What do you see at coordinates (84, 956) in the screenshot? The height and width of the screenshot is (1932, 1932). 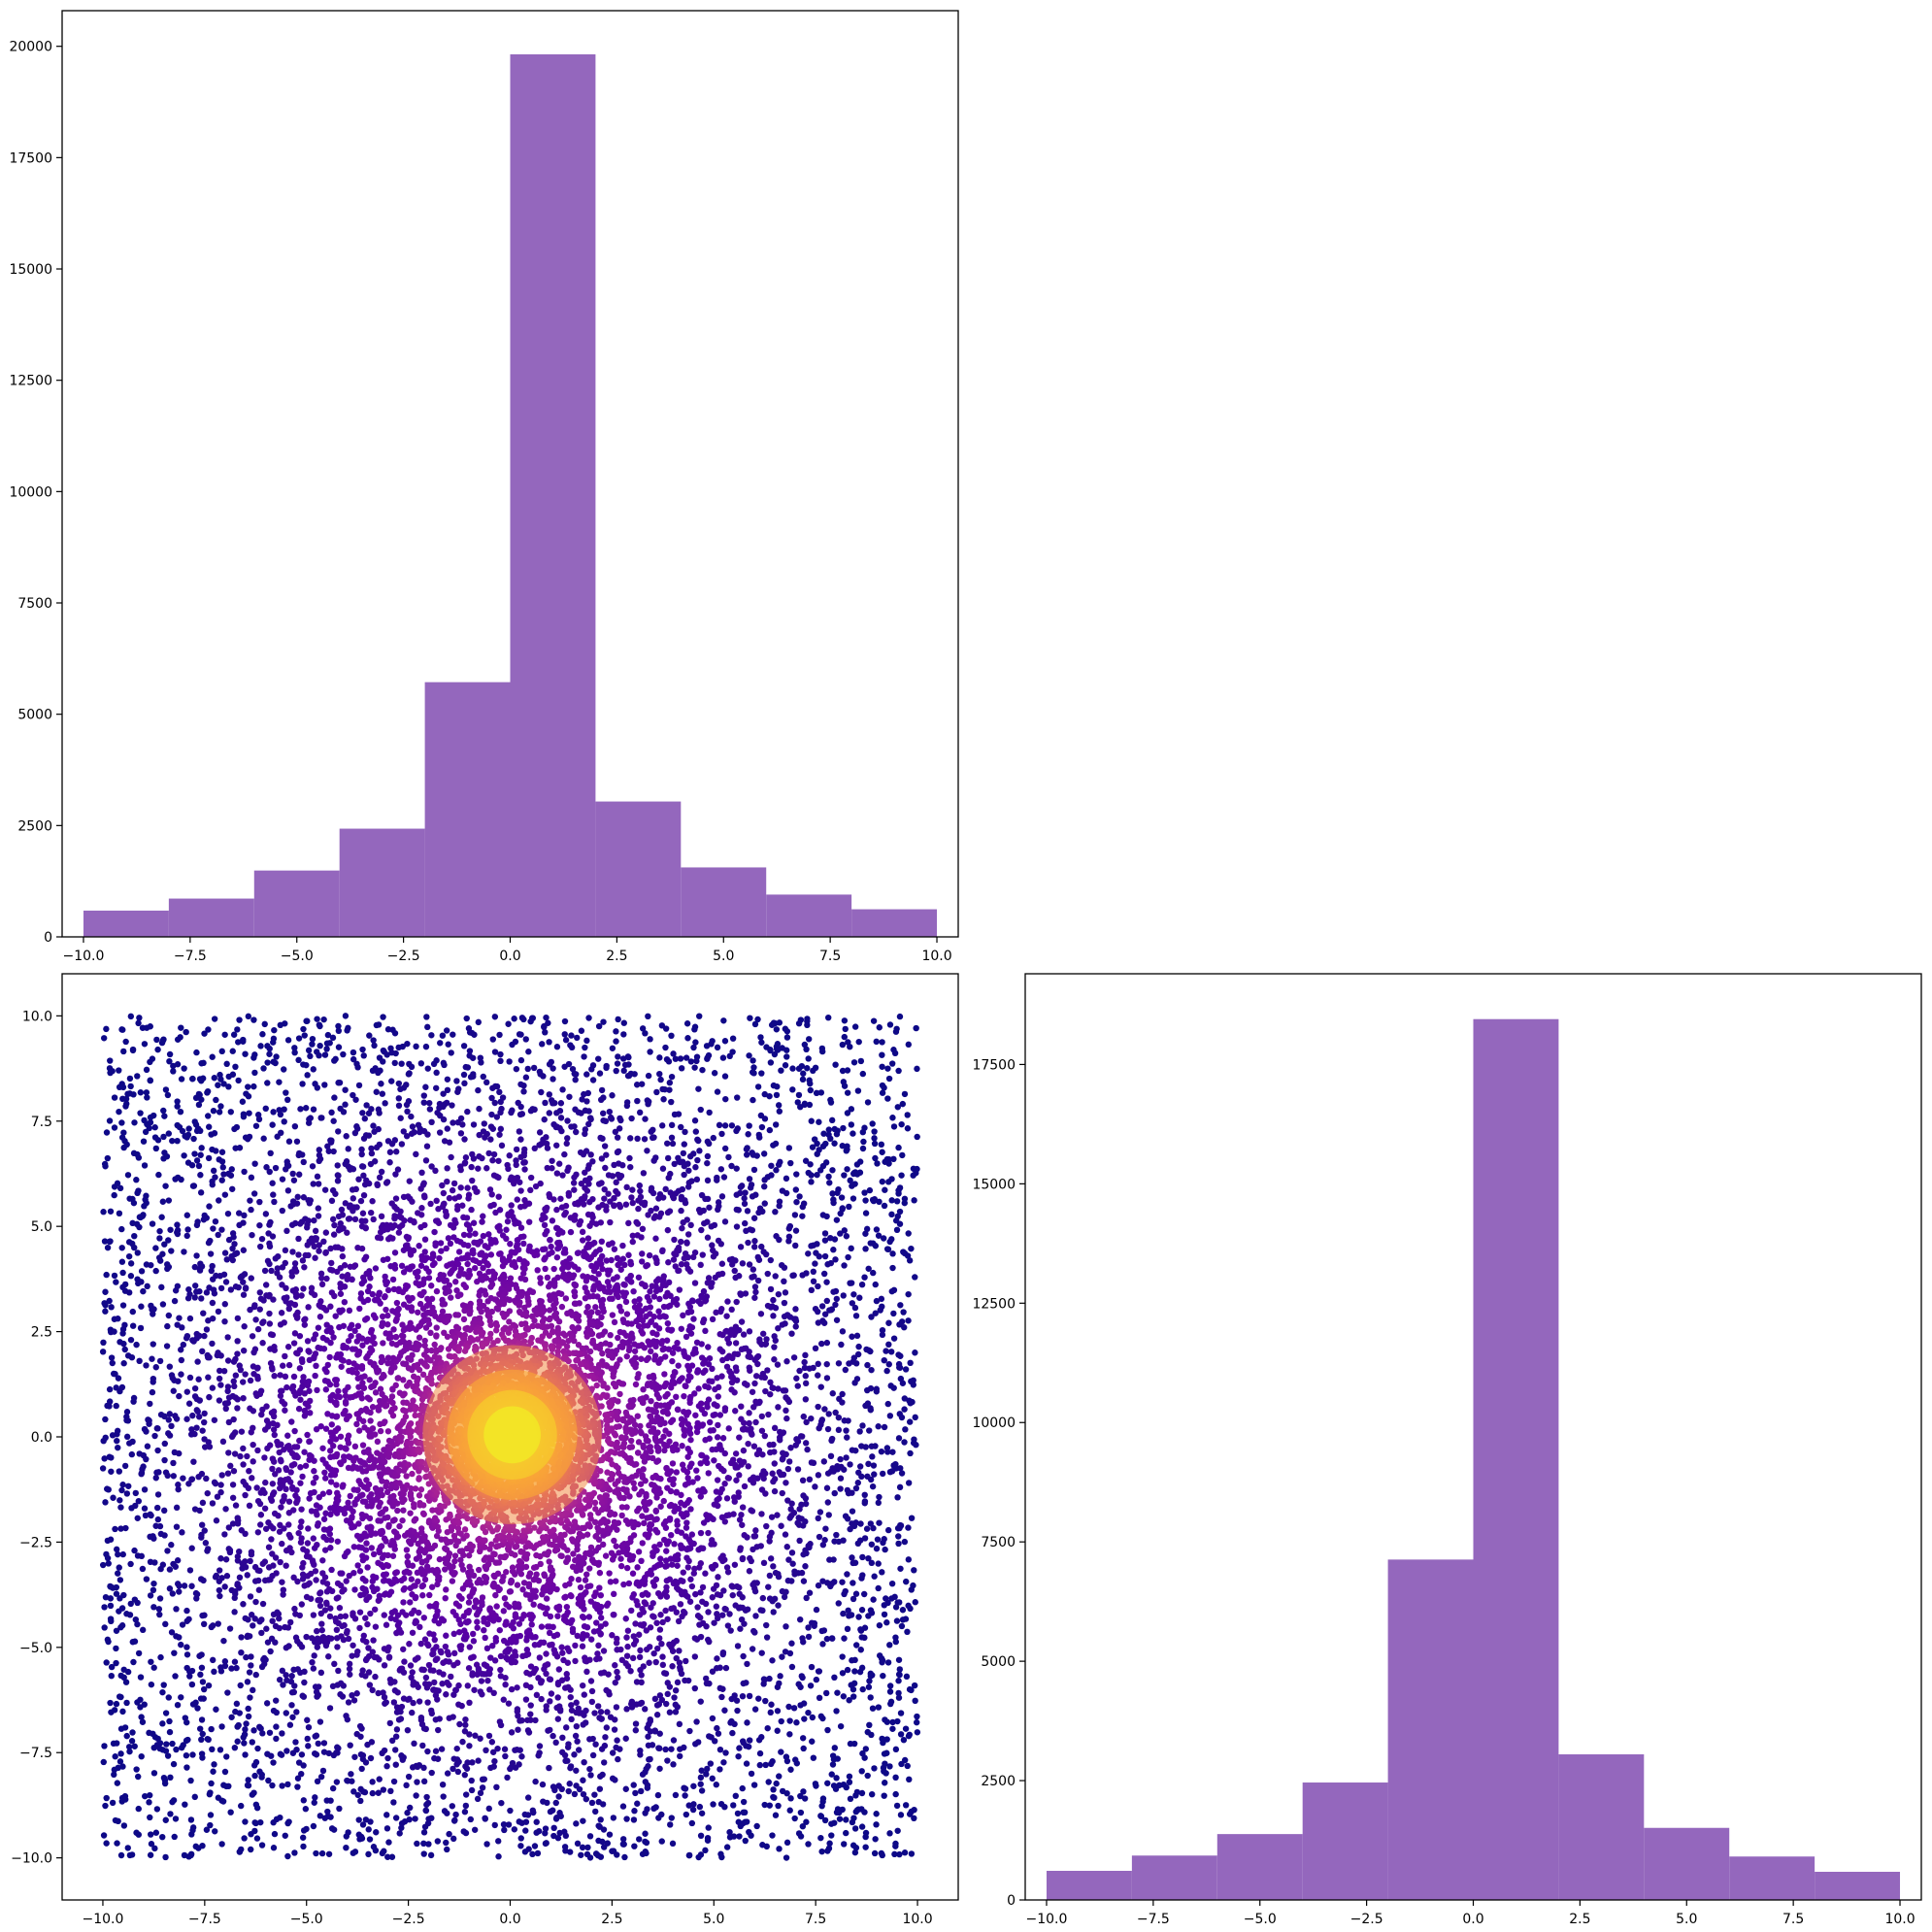 I see `x-tick-label: −10.0` at bounding box center [84, 956].